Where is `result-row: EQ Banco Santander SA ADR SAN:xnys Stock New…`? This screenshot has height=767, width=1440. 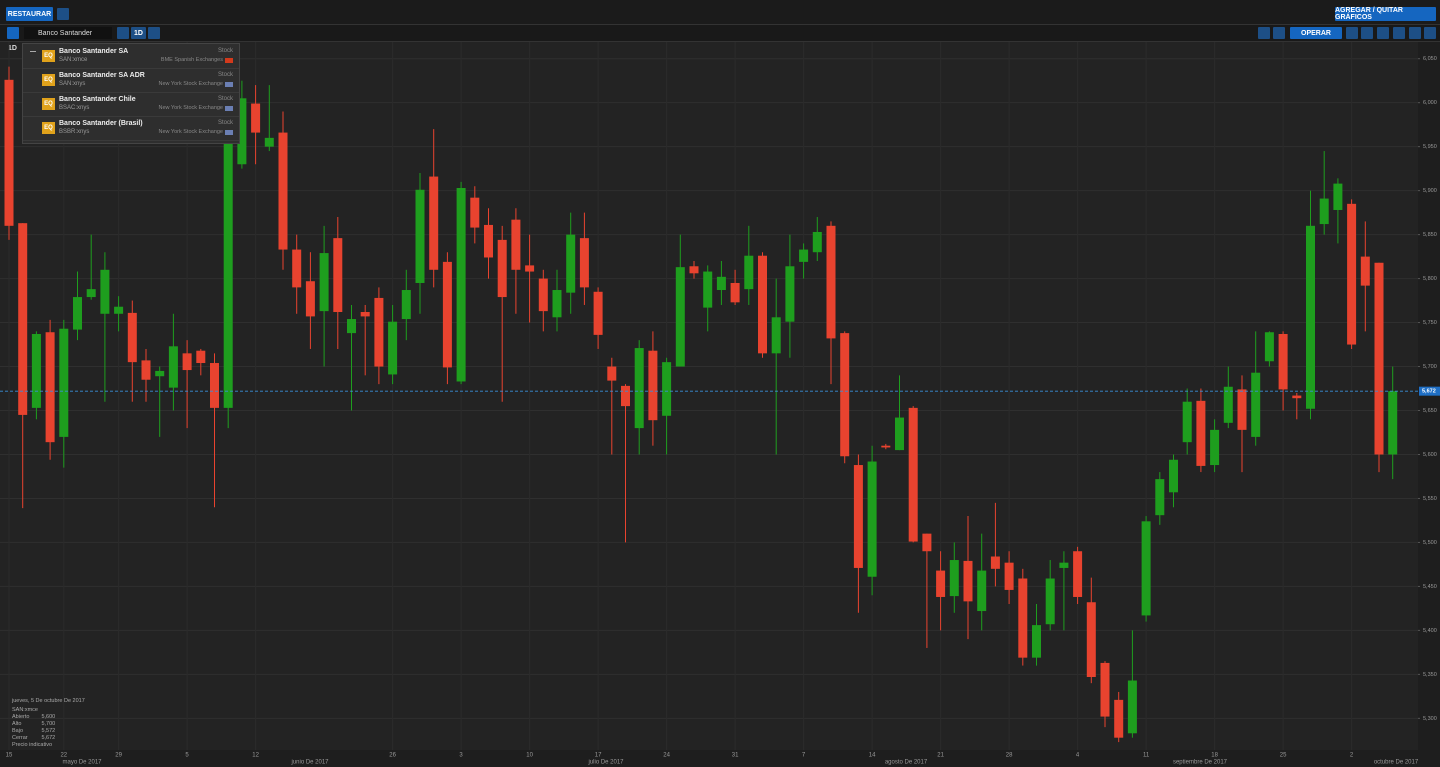
result-row: EQ Banco Santander SA ADR SAN:xnys Stock New… is located at coordinates (131, 80).